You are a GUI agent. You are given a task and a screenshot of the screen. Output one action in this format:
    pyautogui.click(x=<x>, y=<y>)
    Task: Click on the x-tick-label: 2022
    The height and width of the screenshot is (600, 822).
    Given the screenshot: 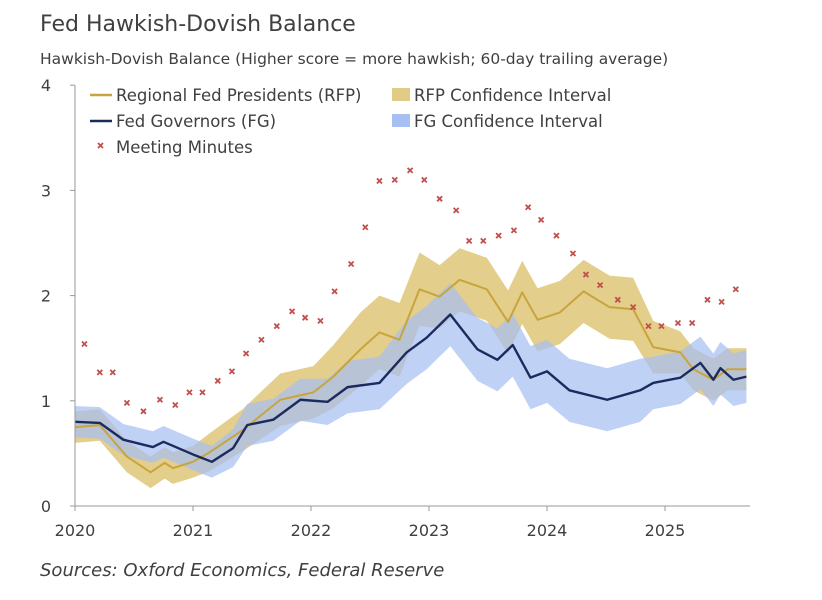 What is the action you would take?
    pyautogui.click(x=311, y=530)
    